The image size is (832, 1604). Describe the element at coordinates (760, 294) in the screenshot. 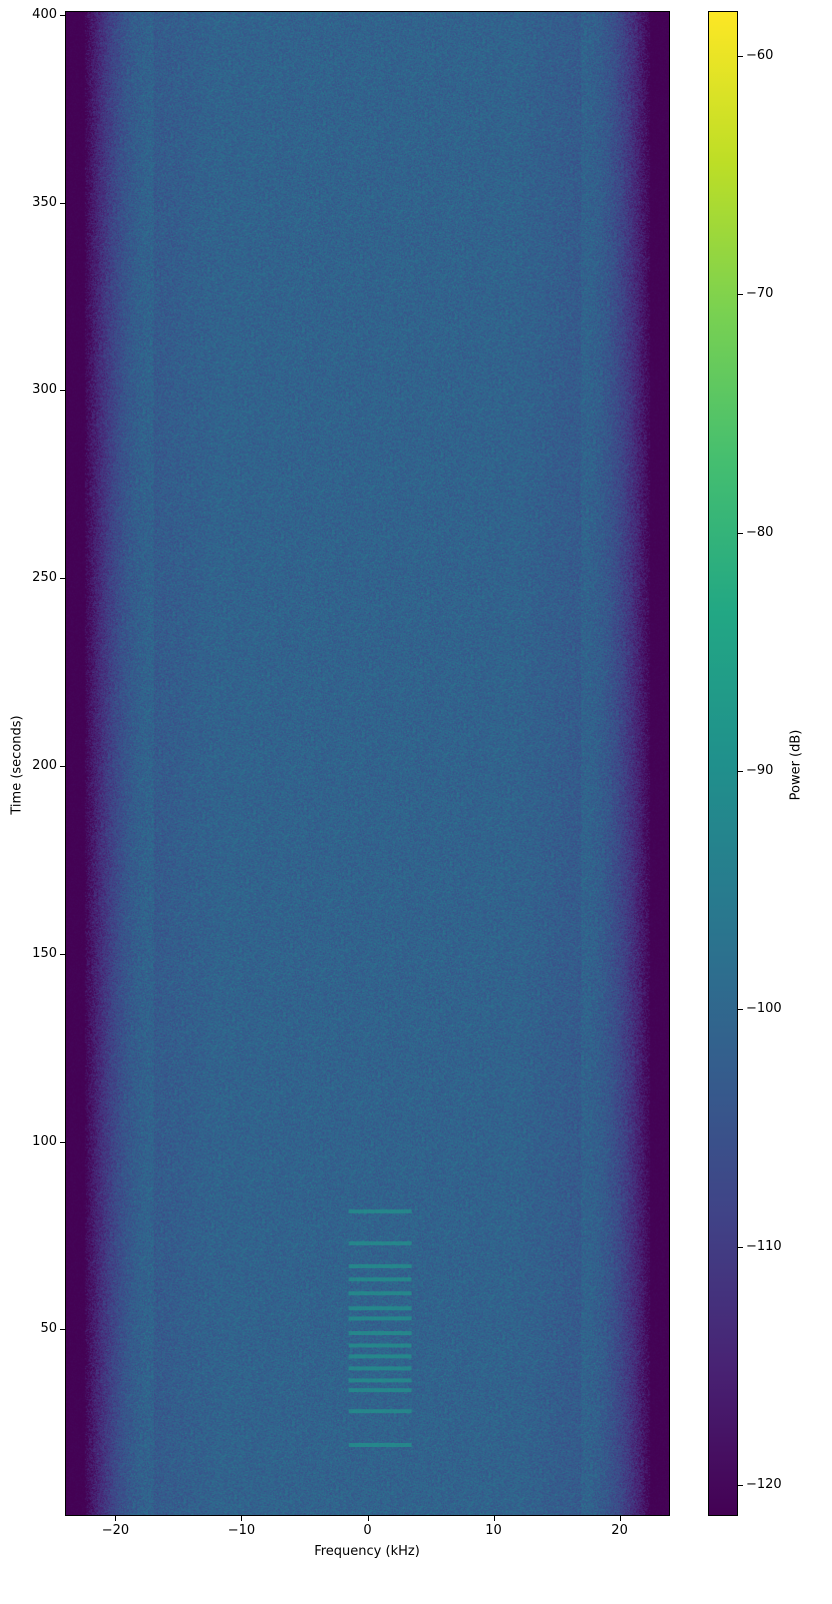

I see `colorbar-tick-label: −70` at that location.